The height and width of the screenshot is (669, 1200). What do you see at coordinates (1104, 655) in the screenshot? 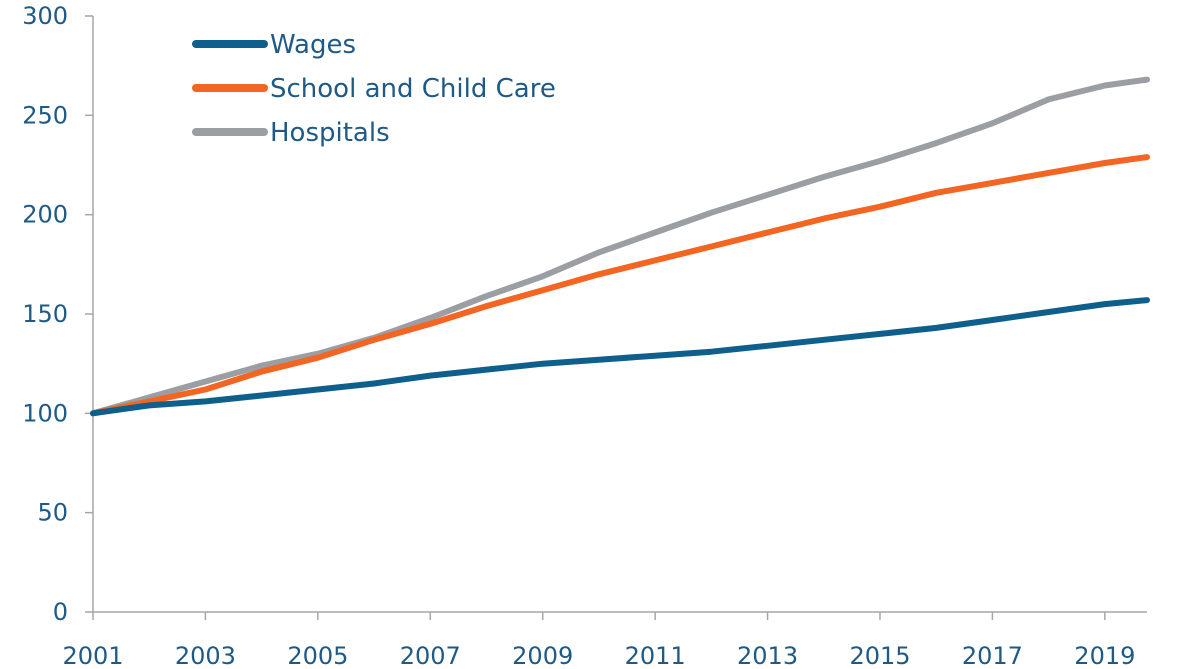
I see `x-tick-label: 2019` at bounding box center [1104, 655].